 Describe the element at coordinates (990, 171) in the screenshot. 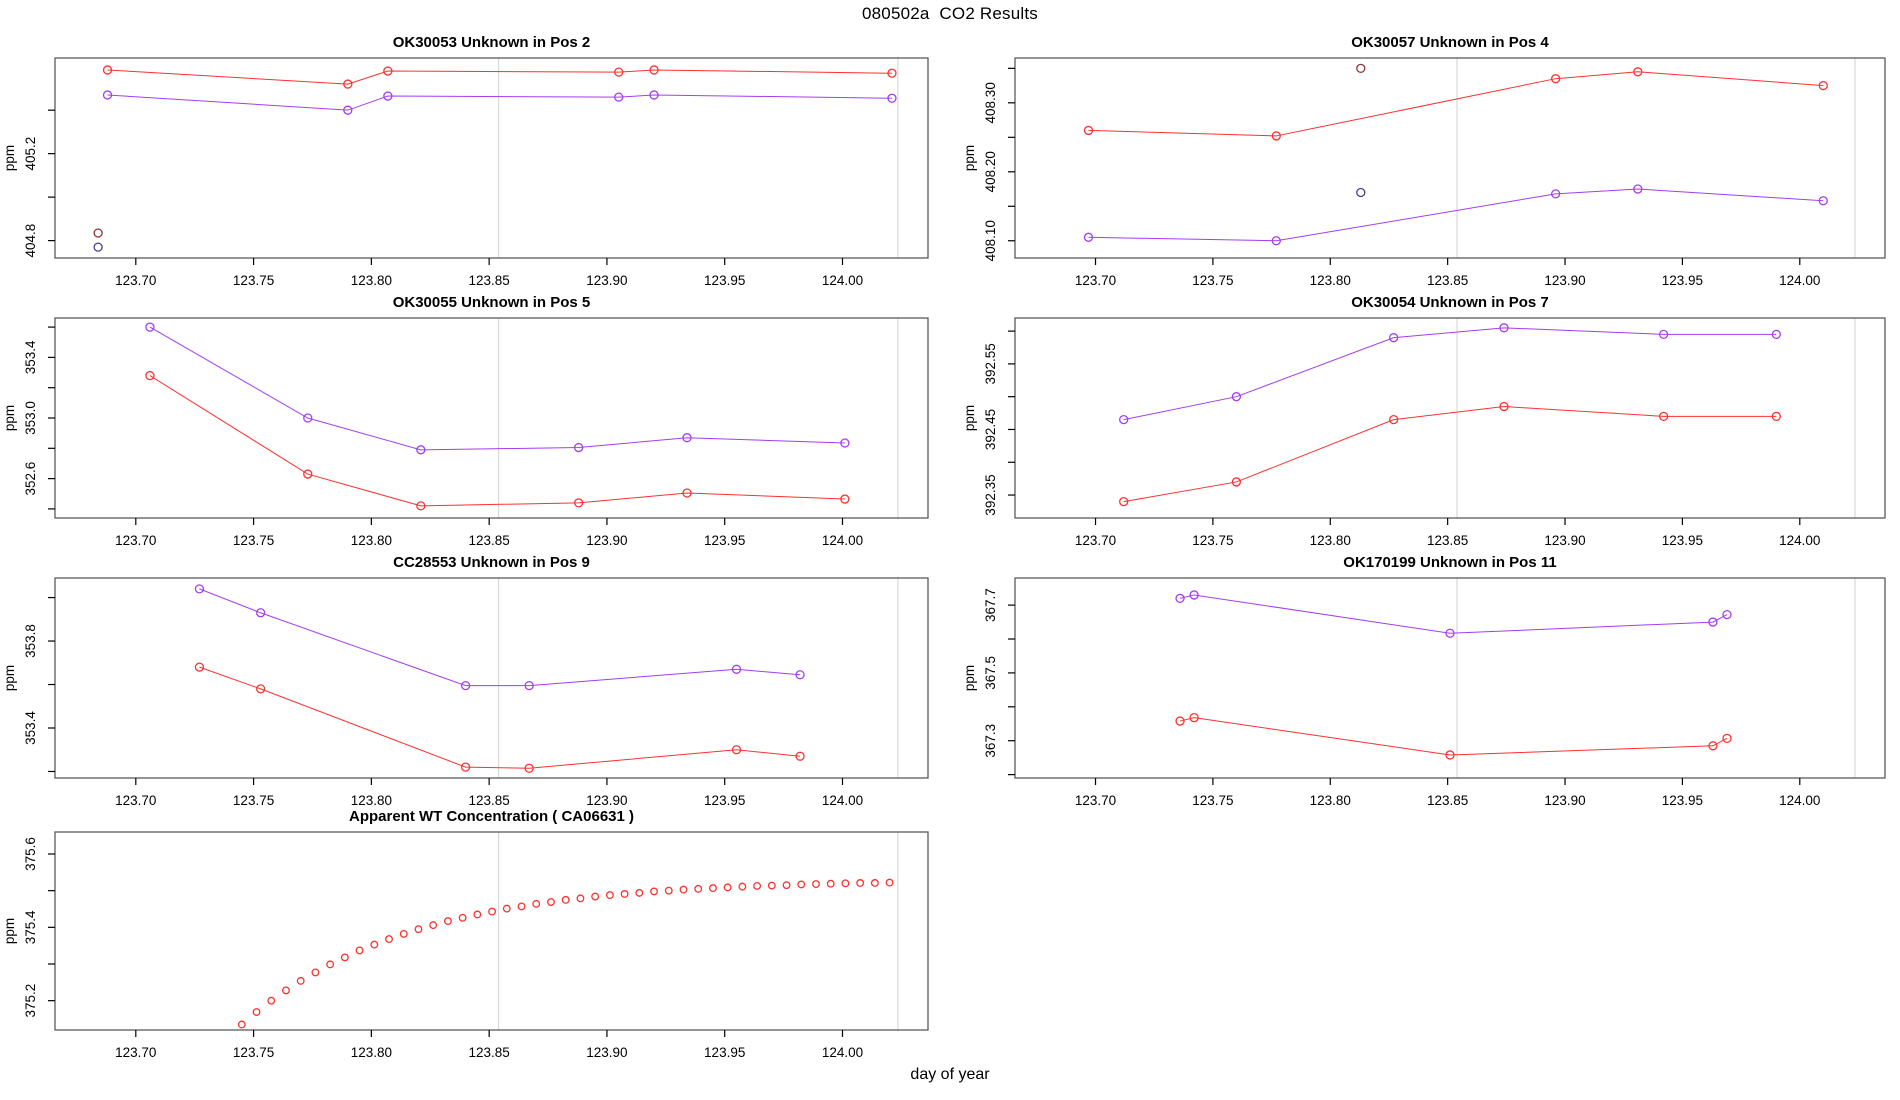

I see `y-tick-label: 408.20` at that location.